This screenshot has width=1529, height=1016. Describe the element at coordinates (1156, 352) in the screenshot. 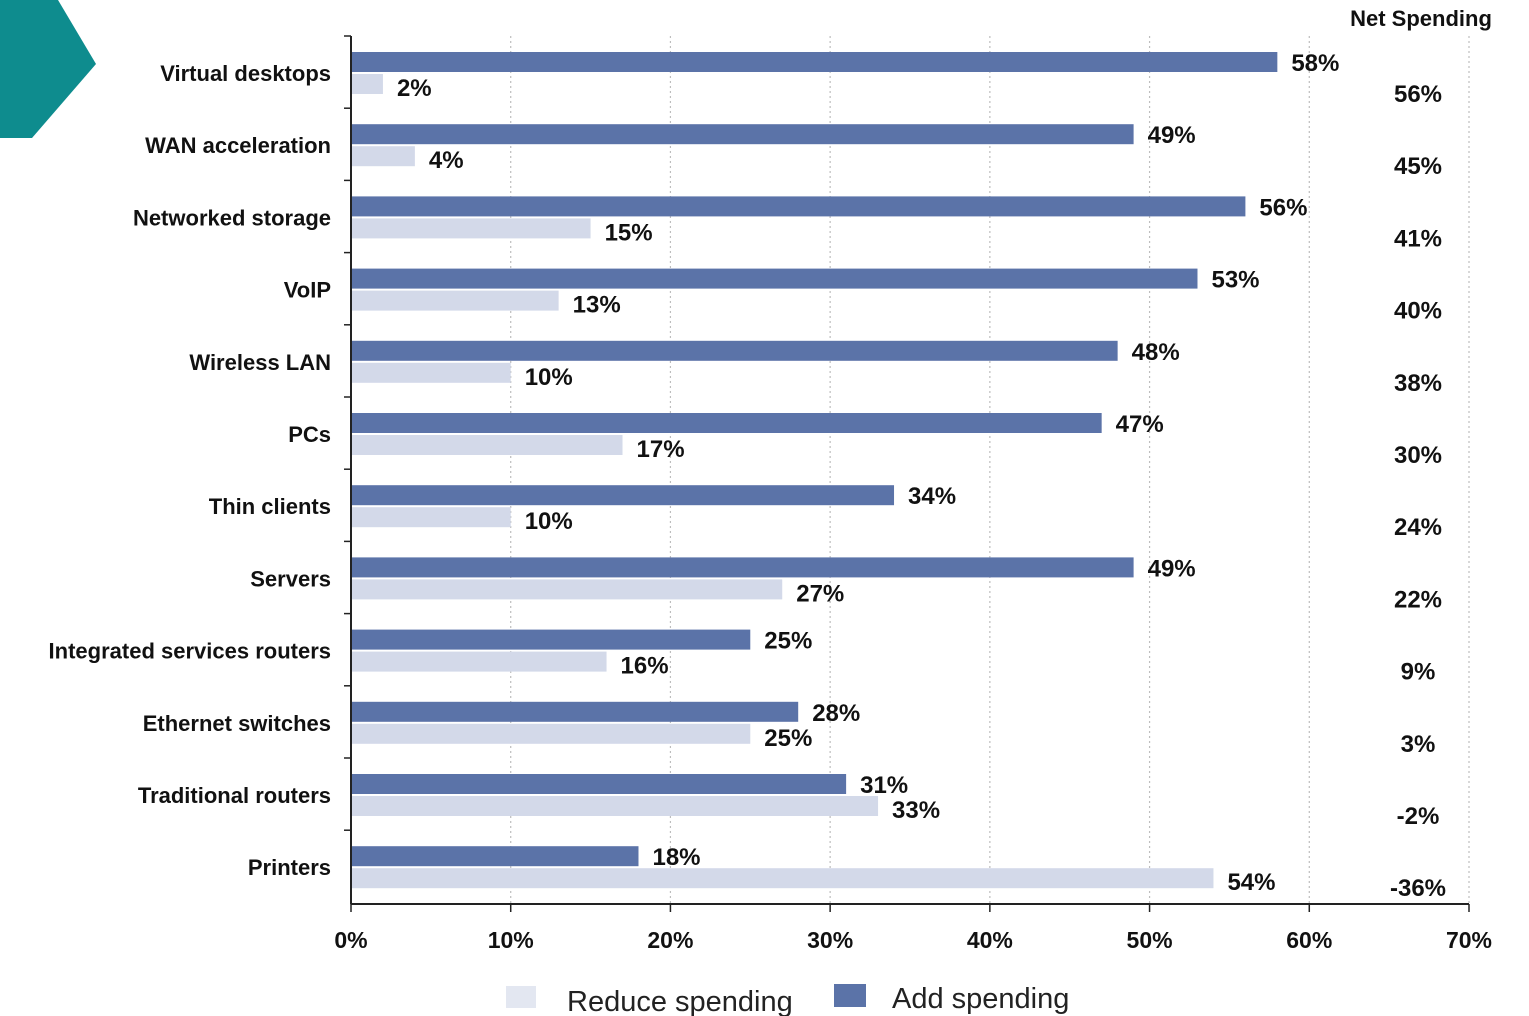

I see `value-label-add-4: 48%` at that location.